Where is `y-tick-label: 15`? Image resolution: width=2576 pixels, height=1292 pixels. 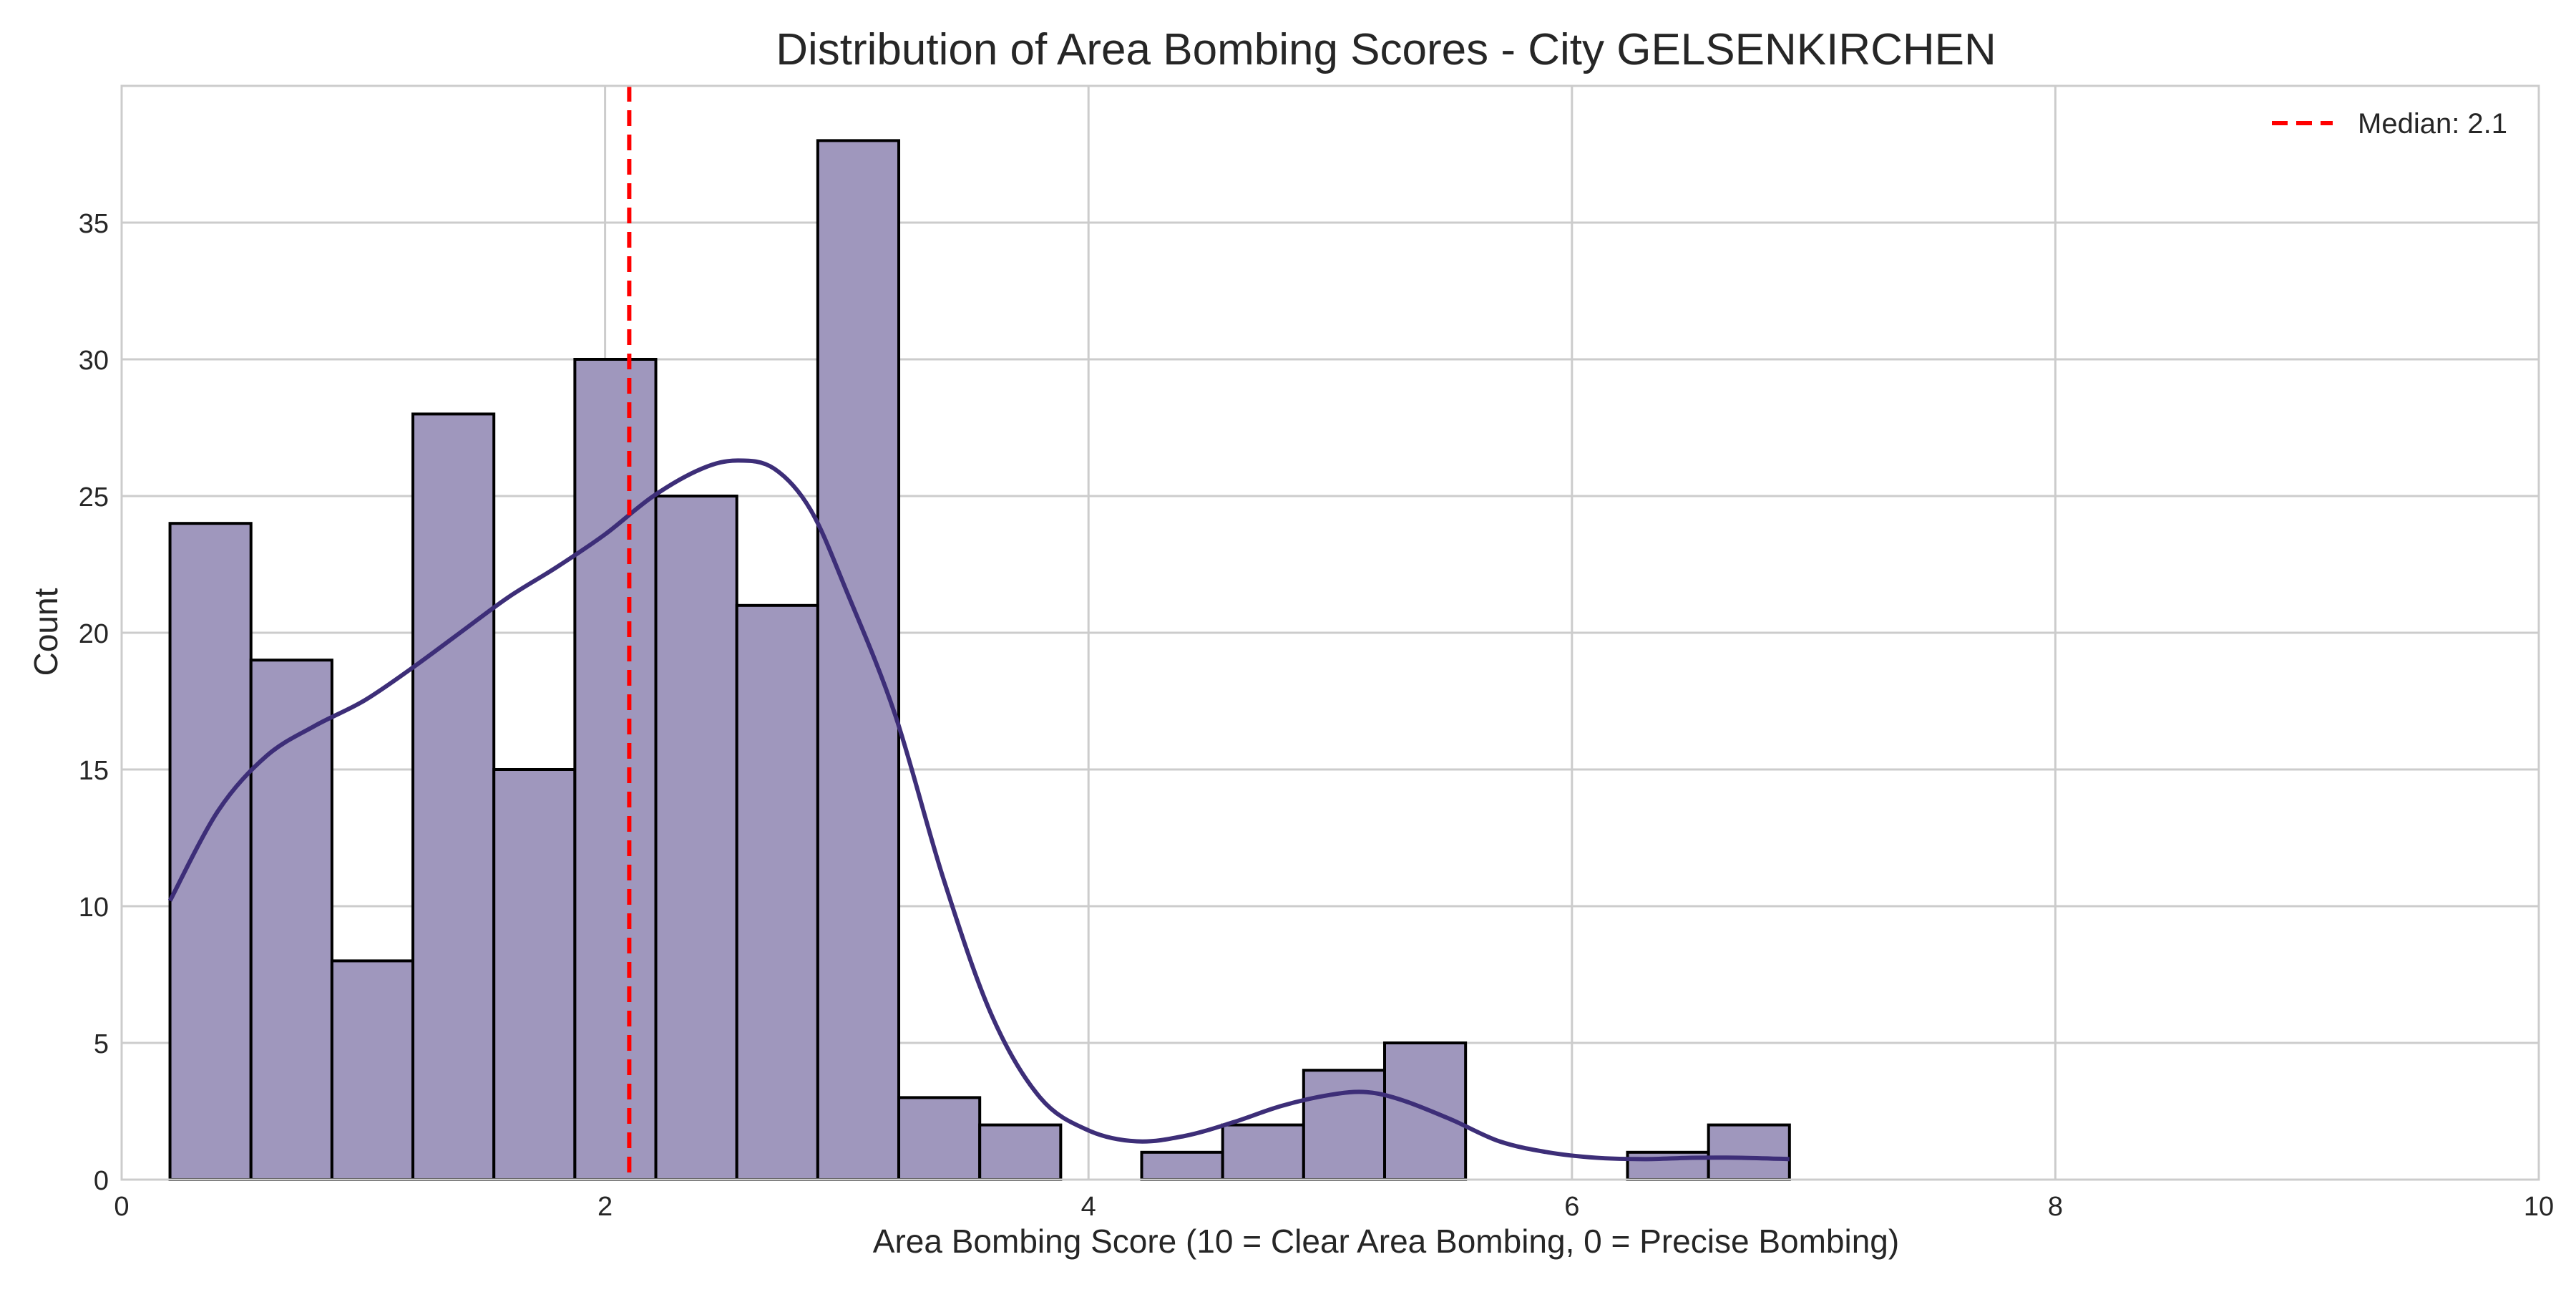
y-tick-label: 15 is located at coordinates (94, 771).